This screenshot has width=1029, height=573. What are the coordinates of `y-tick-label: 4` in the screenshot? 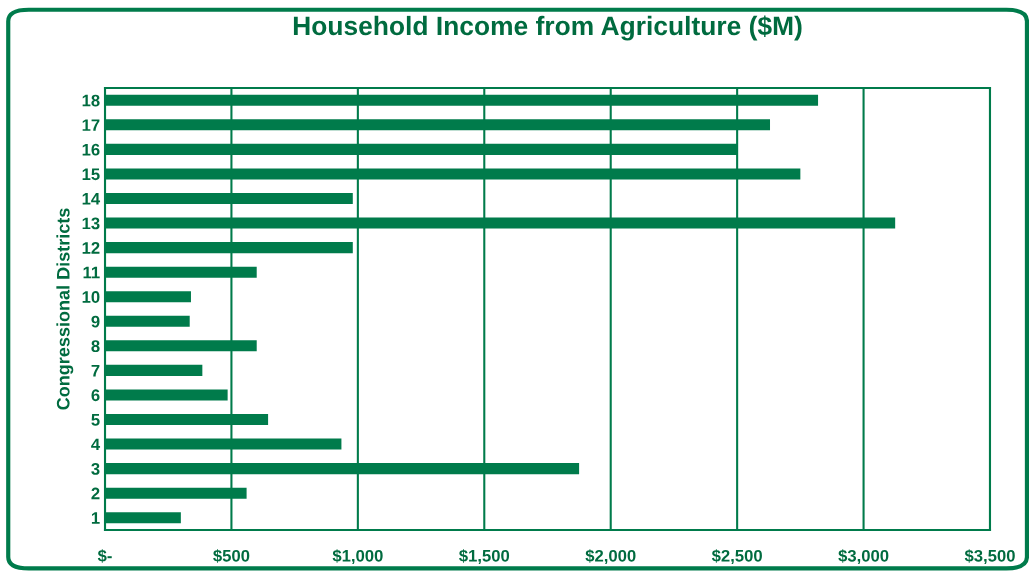 It's located at (96, 444).